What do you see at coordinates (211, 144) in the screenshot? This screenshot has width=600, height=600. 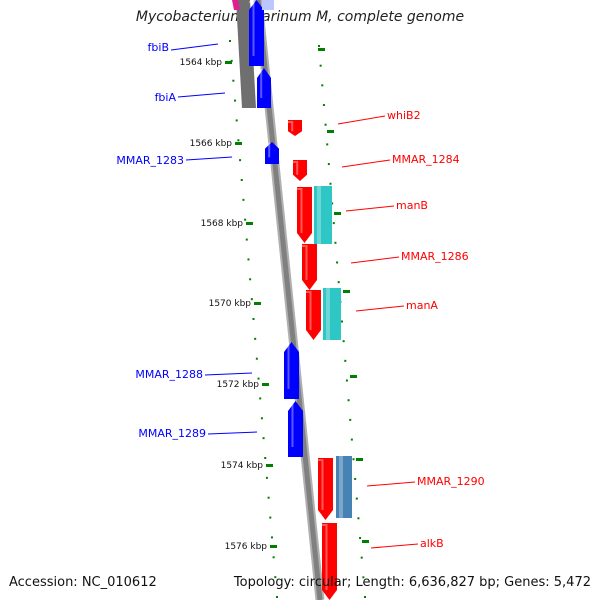 I see `tick-label: 1566 kbp` at bounding box center [211, 144].